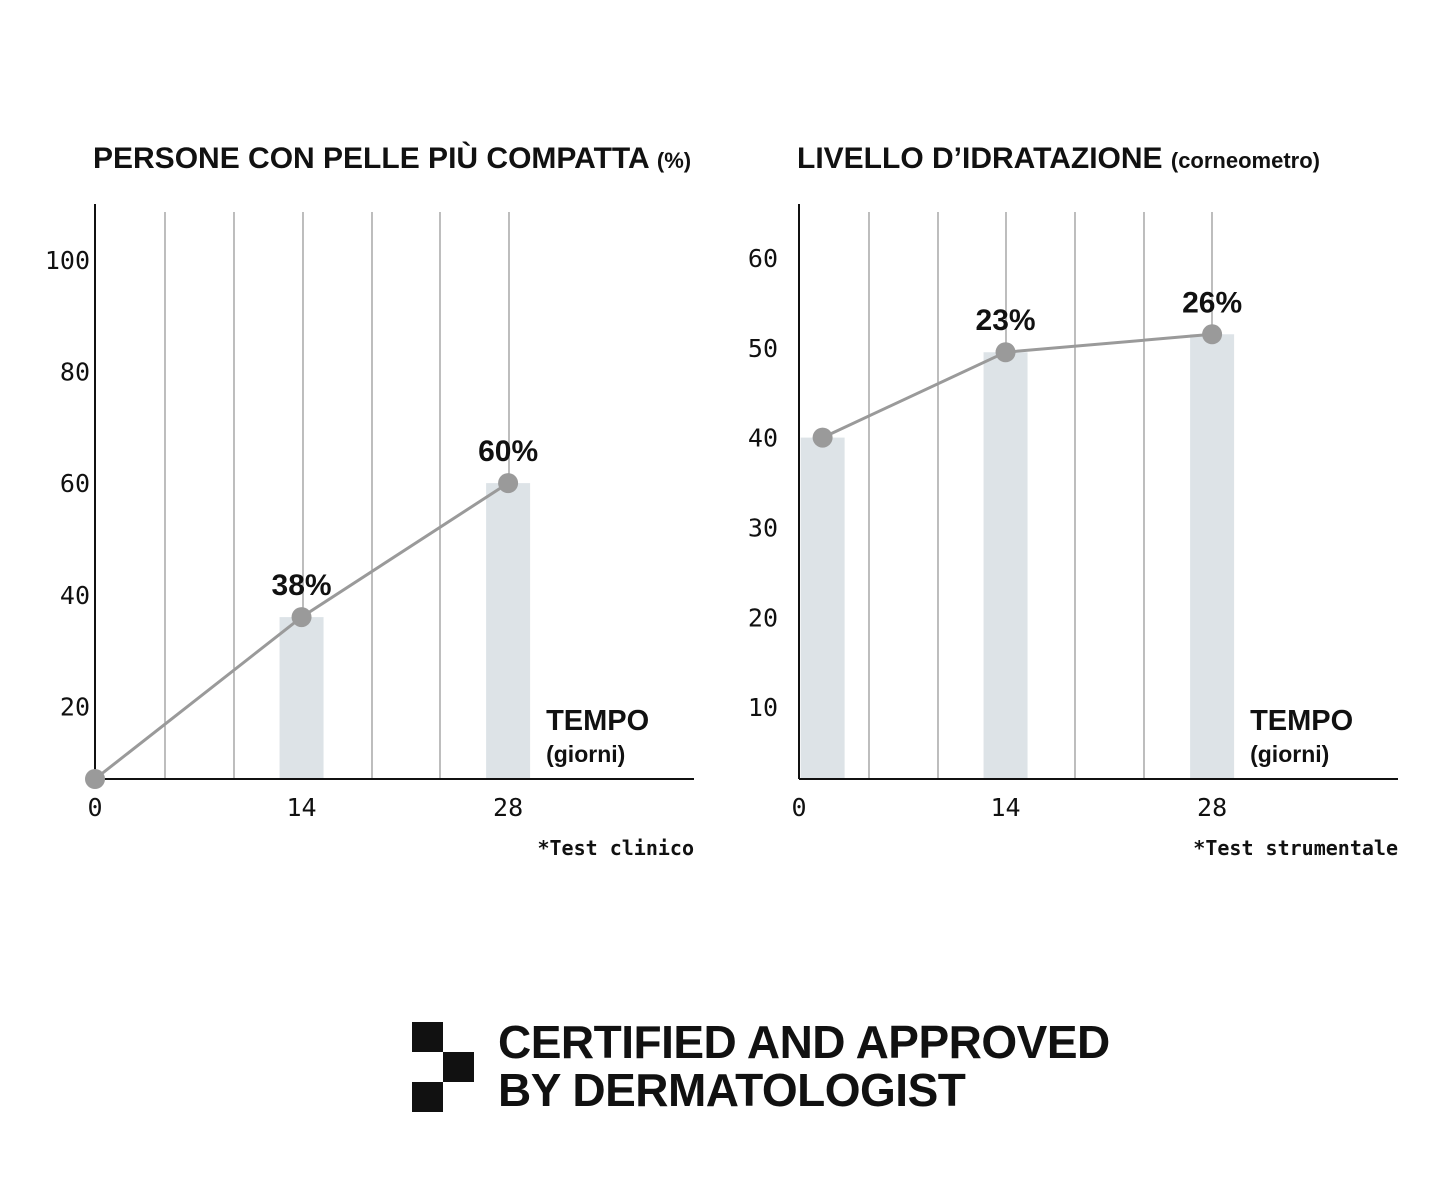 The width and height of the screenshot is (1440, 1200). I want to click on y-tick-label: 10, so click(763, 707).